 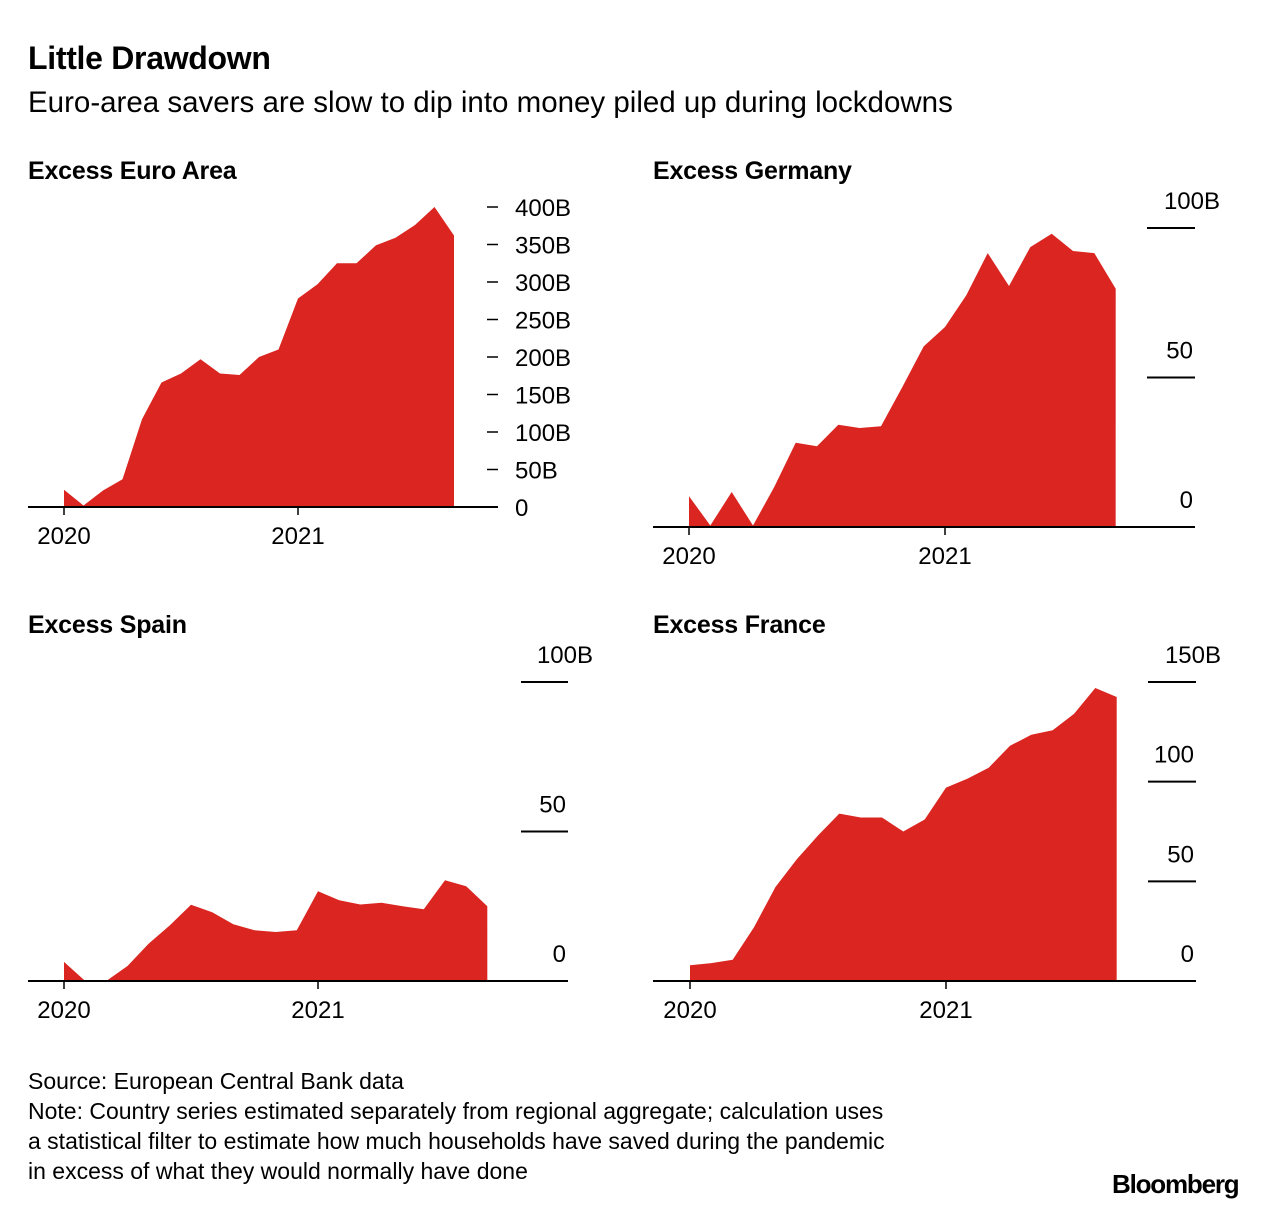 I want to click on y-tick-label: 350B, so click(x=543, y=246).